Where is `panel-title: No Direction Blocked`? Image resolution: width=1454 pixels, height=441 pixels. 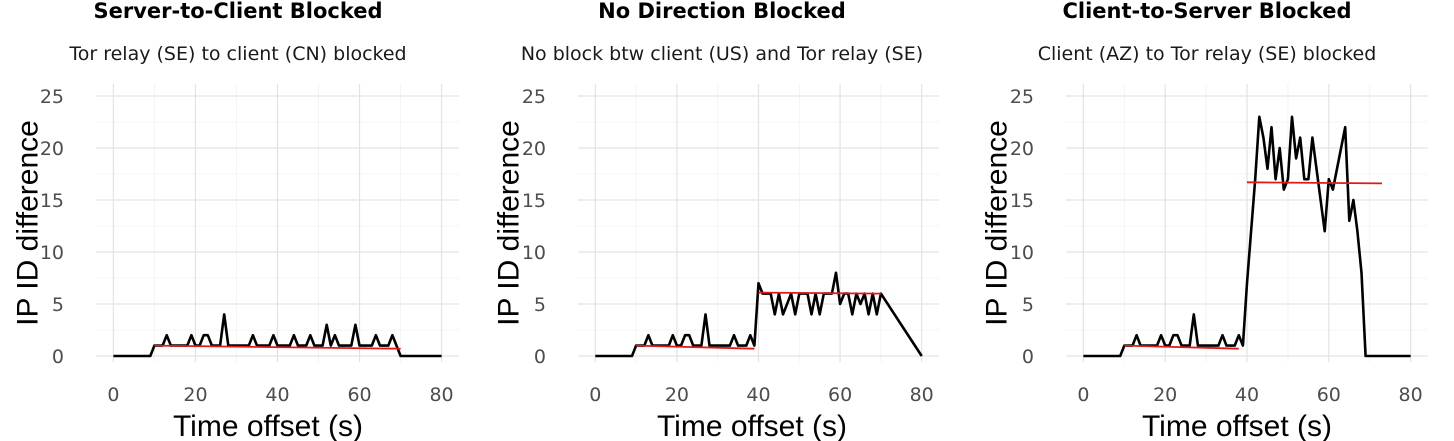
panel-title: No Direction Blocked is located at coordinates (722, 11).